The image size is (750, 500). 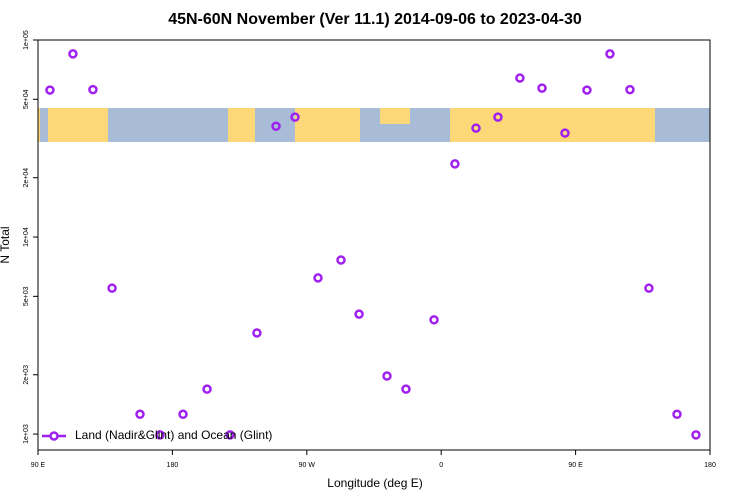 What do you see at coordinates (173, 435) in the screenshot?
I see `legend-label: Land (Nadir&Glint) and Ocean (Glint)` at bounding box center [173, 435].